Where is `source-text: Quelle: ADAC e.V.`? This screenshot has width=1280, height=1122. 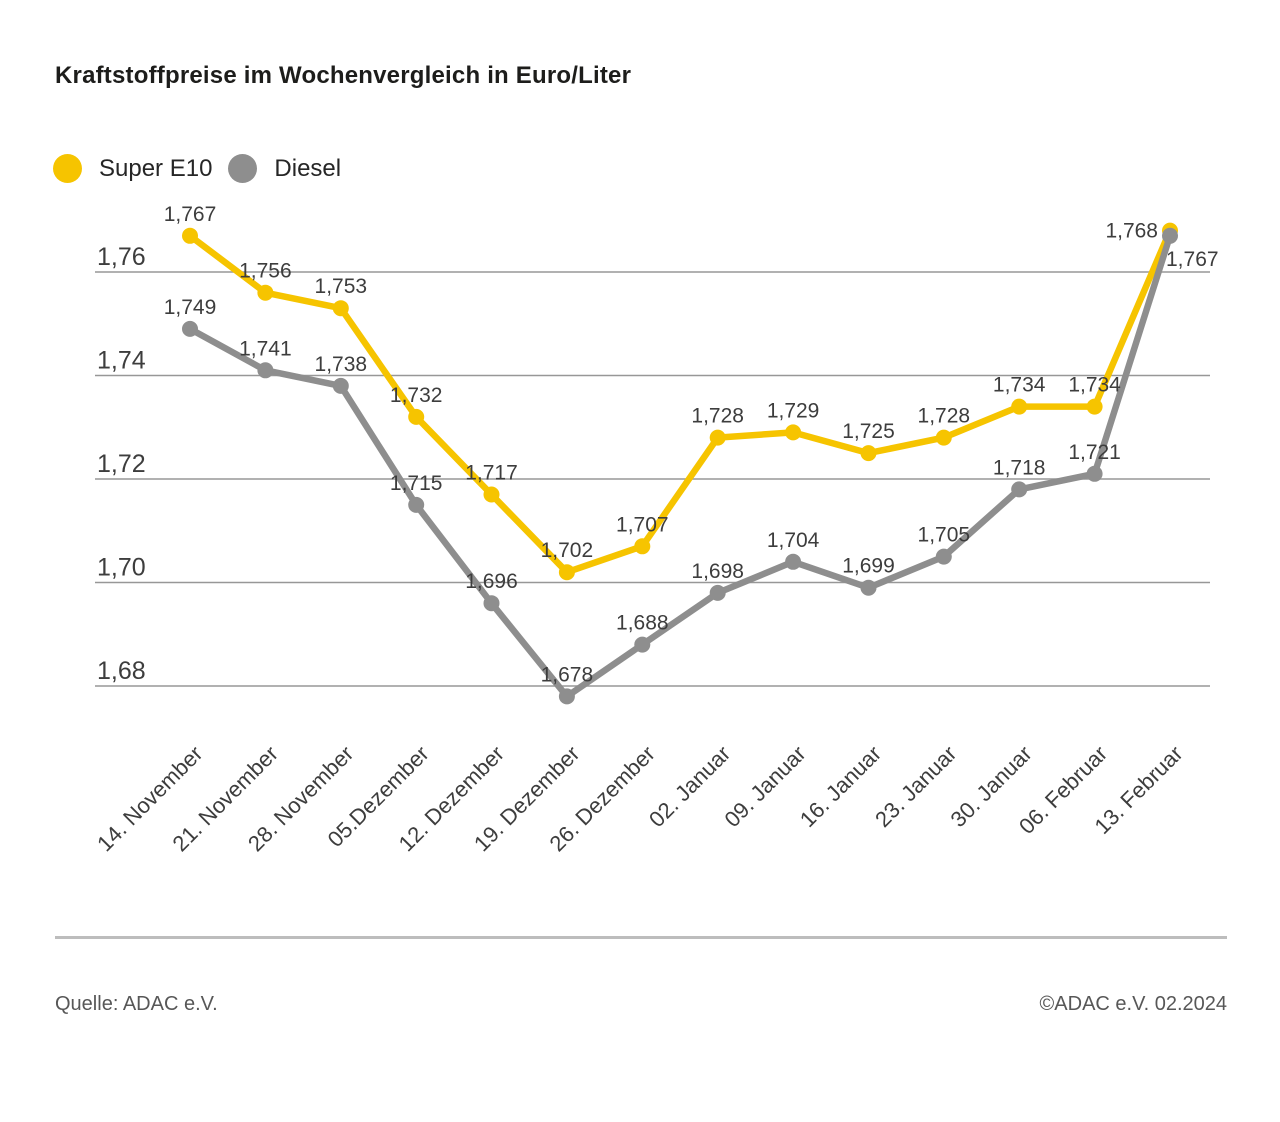 source-text: Quelle: ADAC e.V. is located at coordinates (136, 1004).